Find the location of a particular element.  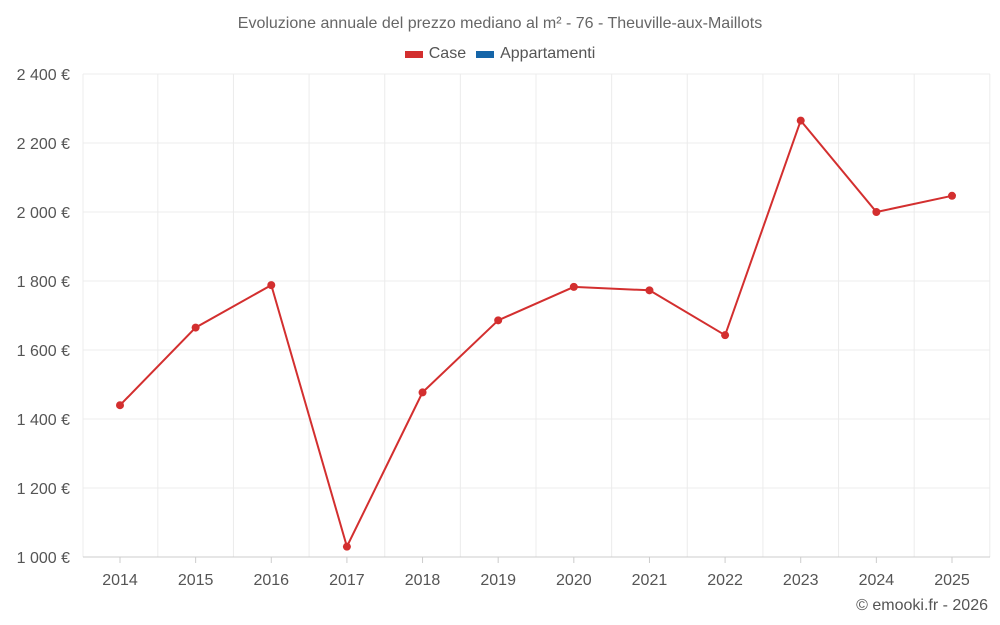

data-point-2023 is located at coordinates (800, 120).